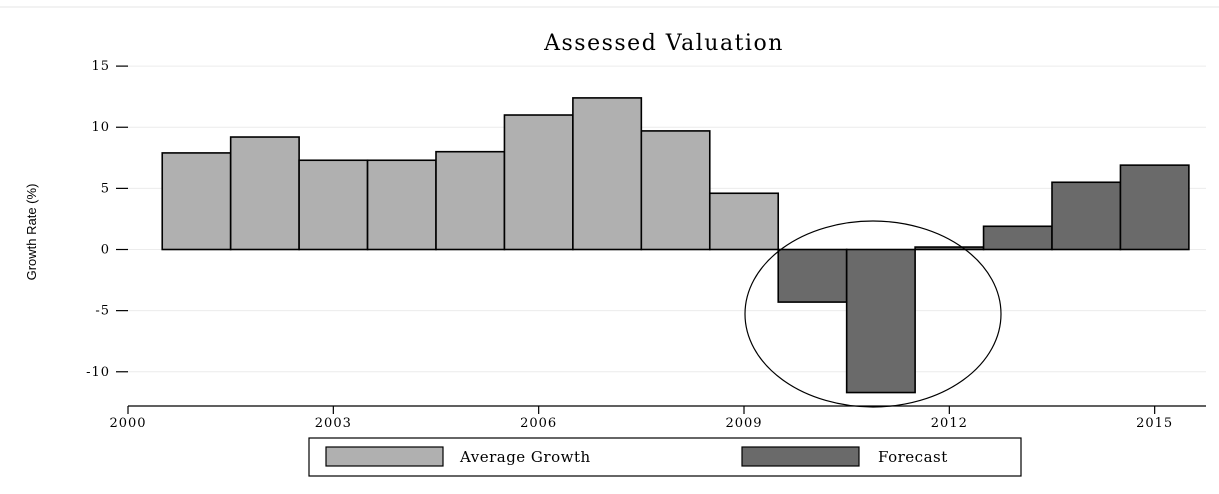 The height and width of the screenshot is (494, 1219). Describe the element at coordinates (102, 311) in the screenshot. I see `y-tick-label: -5` at that location.